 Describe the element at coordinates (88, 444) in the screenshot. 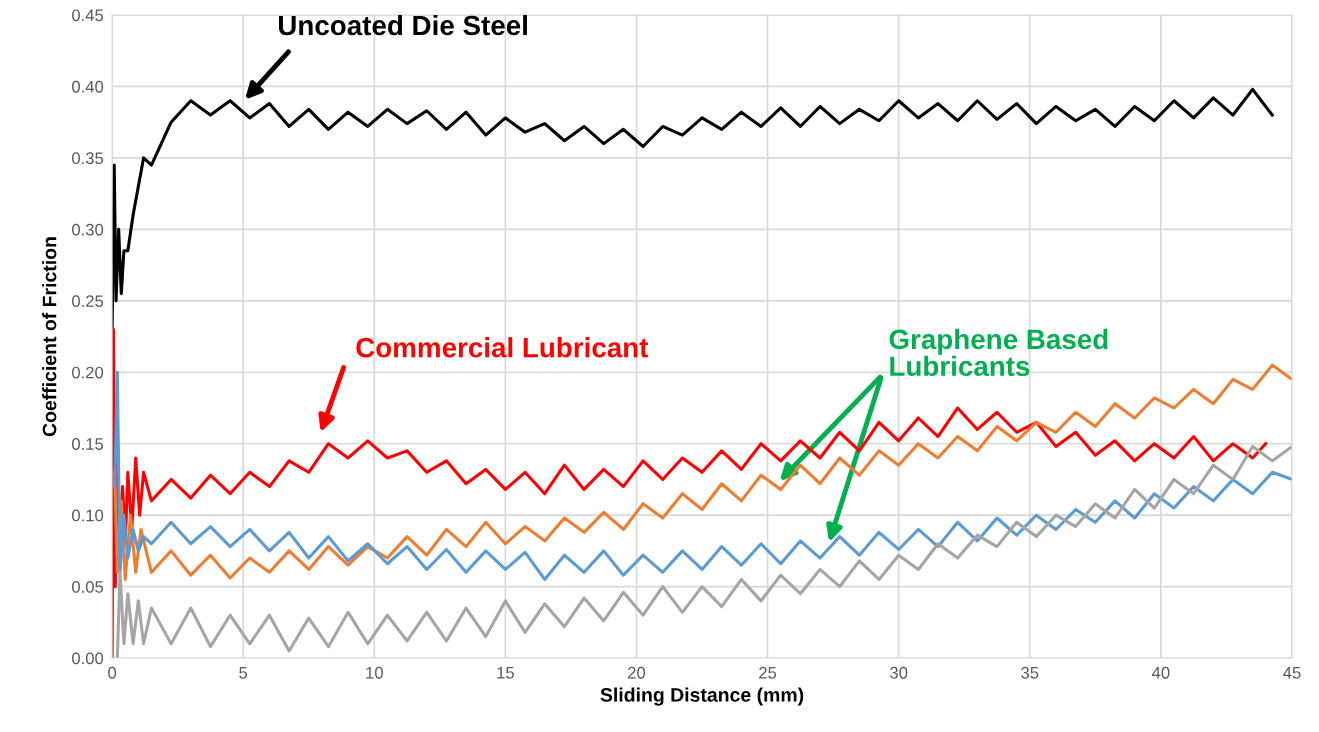

I see `y-tick-label: 0.15` at that location.